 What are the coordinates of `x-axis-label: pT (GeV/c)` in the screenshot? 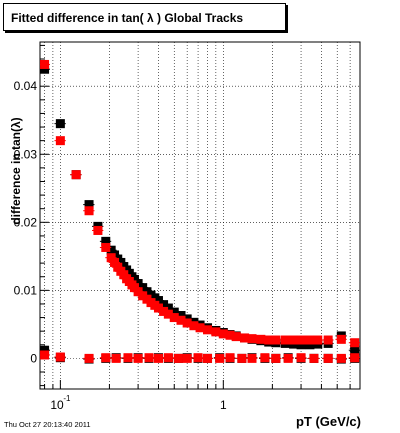 It's located at (328, 421).